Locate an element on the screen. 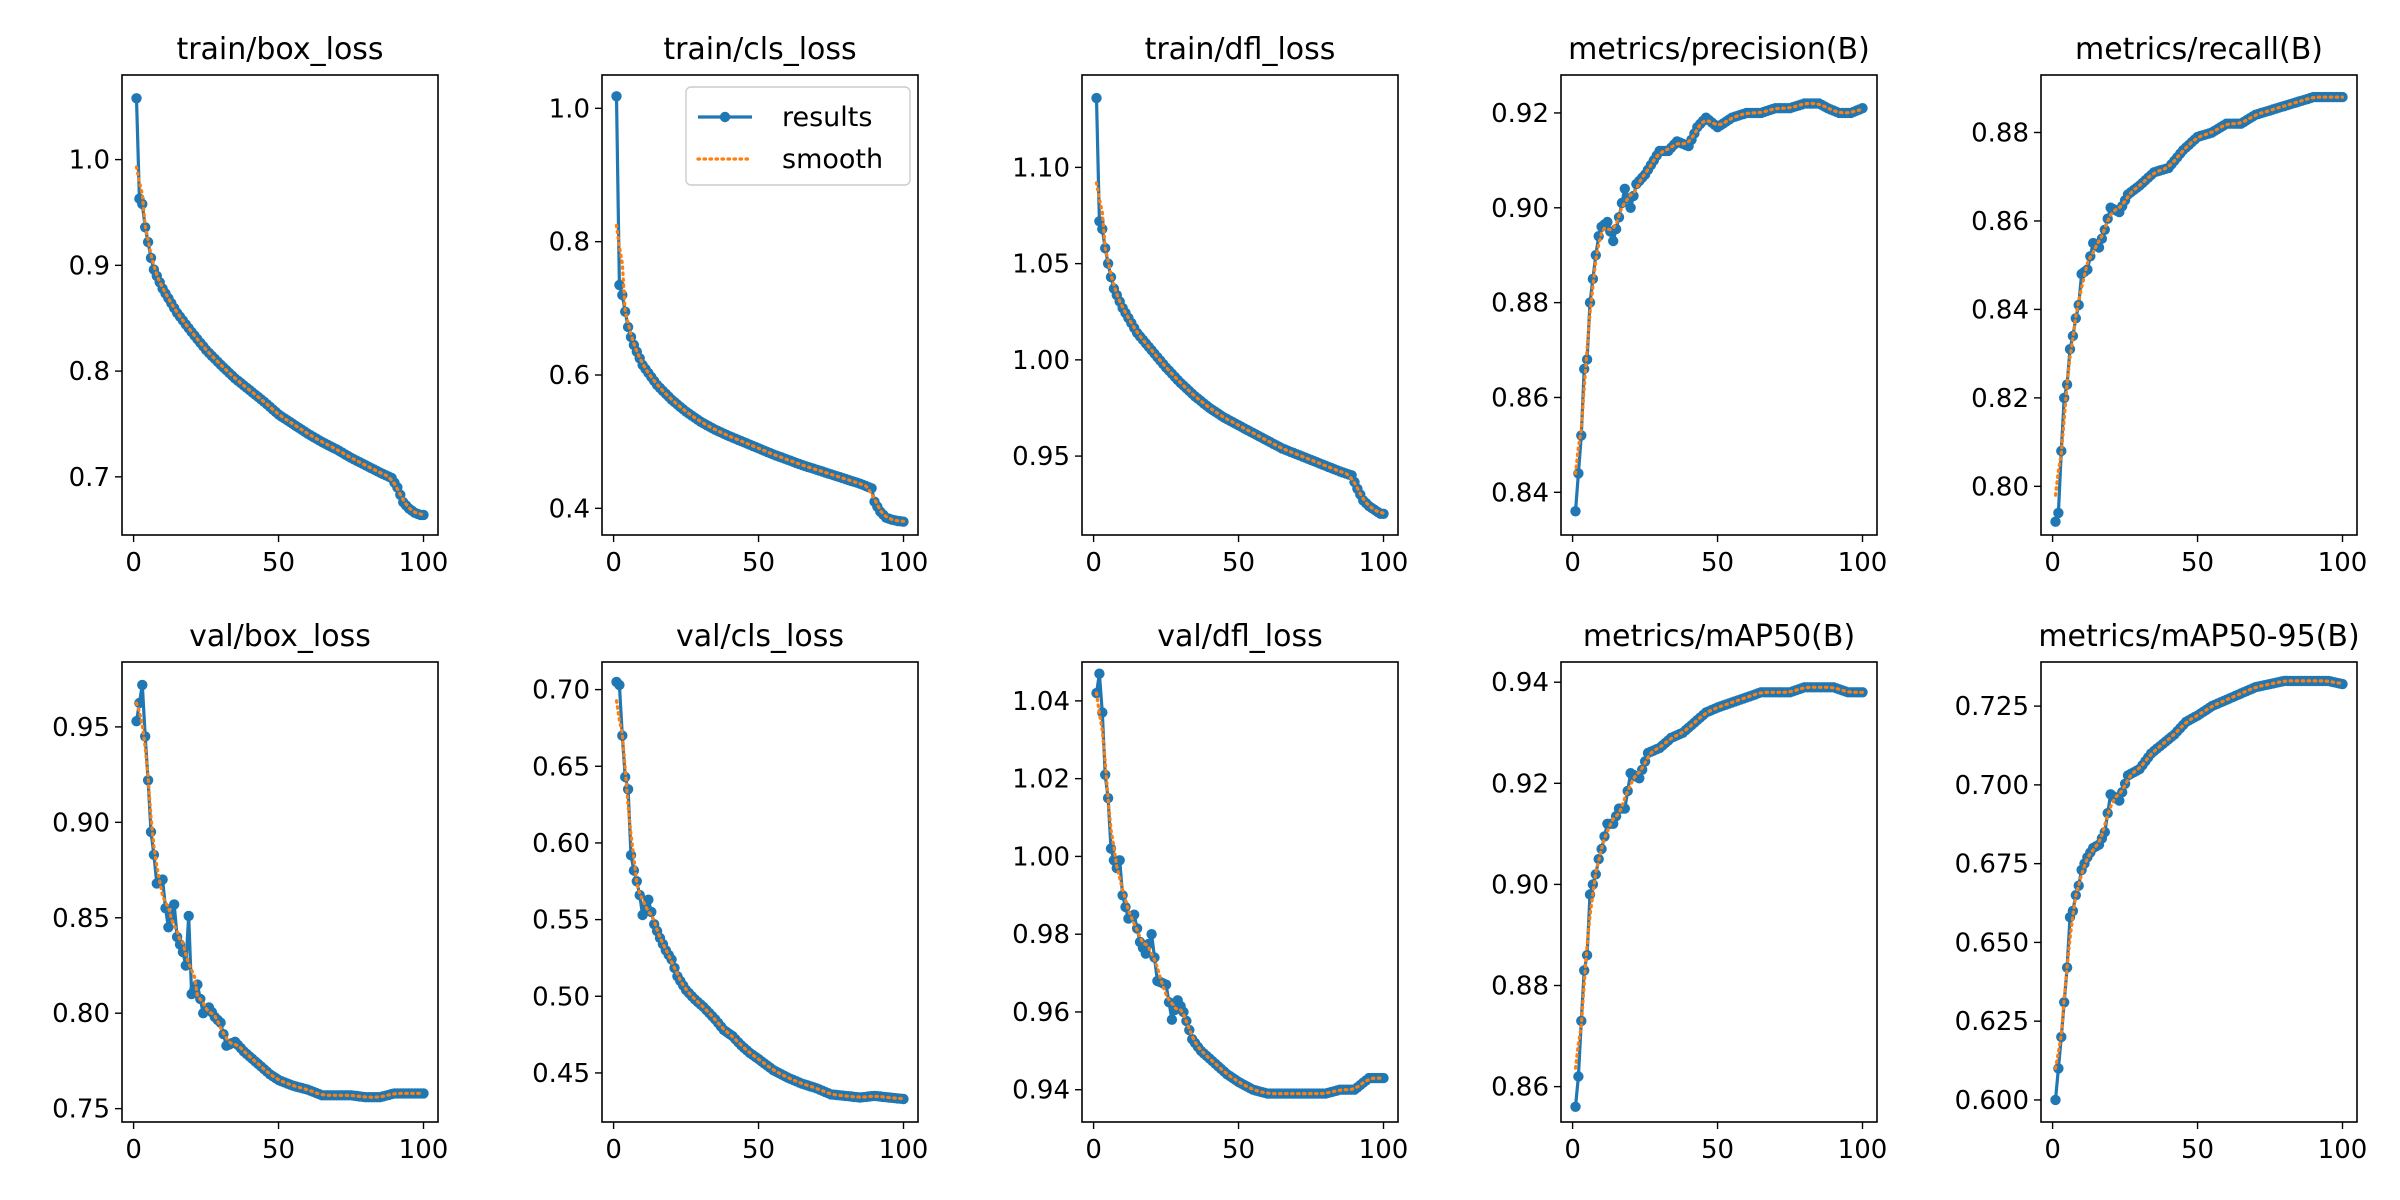 This screenshot has height=1200, width=2400. chart-title: train/box_loss is located at coordinates (279, 49).